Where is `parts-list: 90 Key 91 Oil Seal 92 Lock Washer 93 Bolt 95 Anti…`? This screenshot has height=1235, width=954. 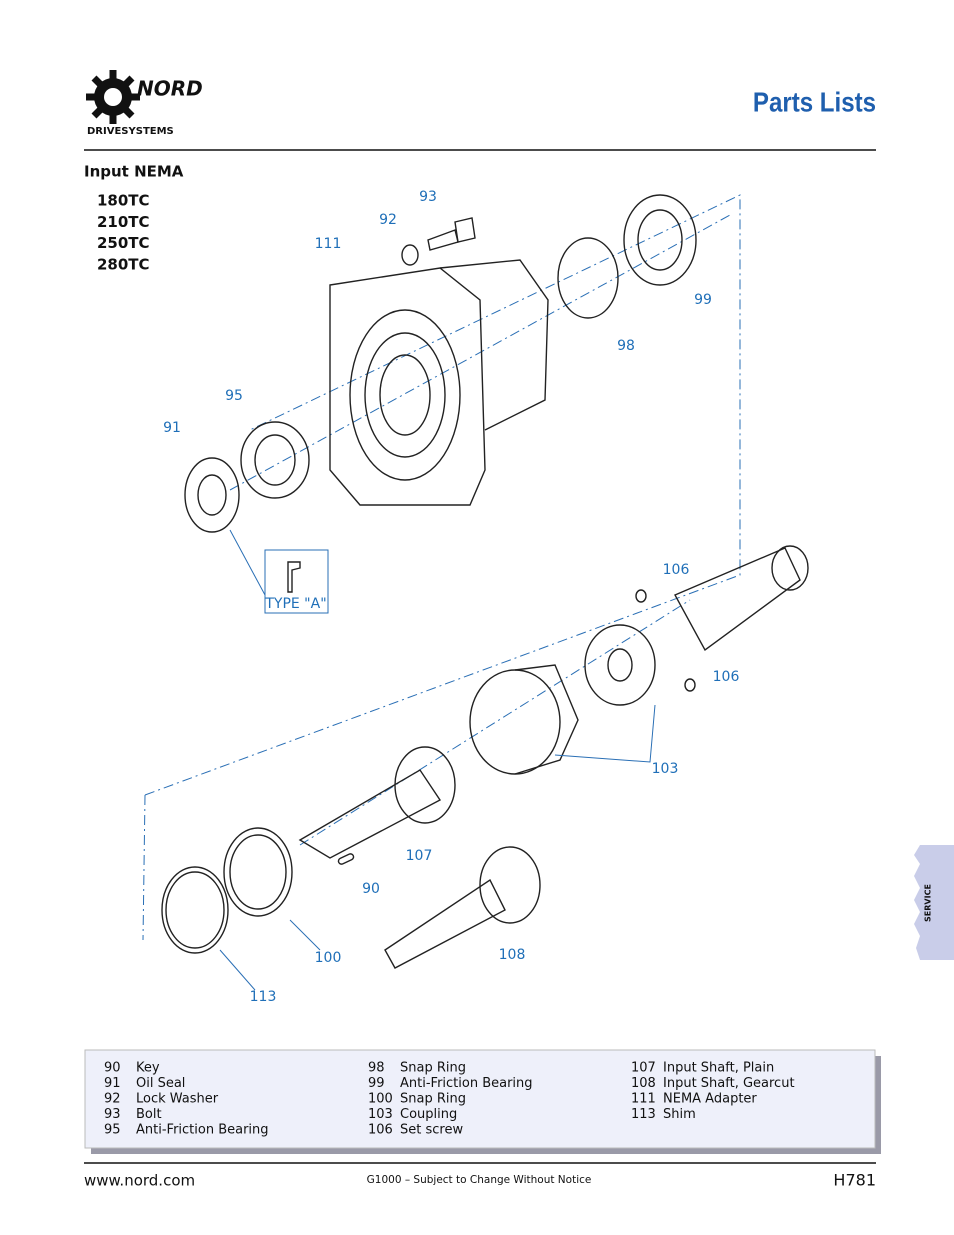
parts-list: 90 Key 91 Oil Seal 92 Lock Washer 93 Bolt 95 Anti… is located at coordinates (449, 1099).